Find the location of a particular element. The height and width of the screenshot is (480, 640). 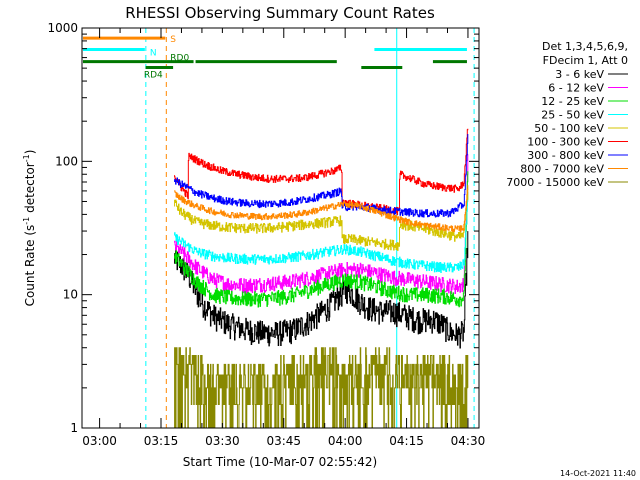

y-tick-label: 10 is located at coordinates (70, 295).